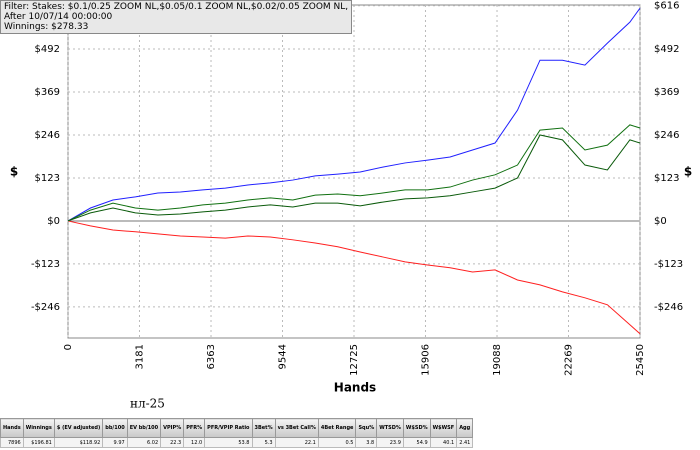 Image resolution: width=700 pixels, height=450 pixels. I want to click on y-tick-label: $492, so click(47, 49).